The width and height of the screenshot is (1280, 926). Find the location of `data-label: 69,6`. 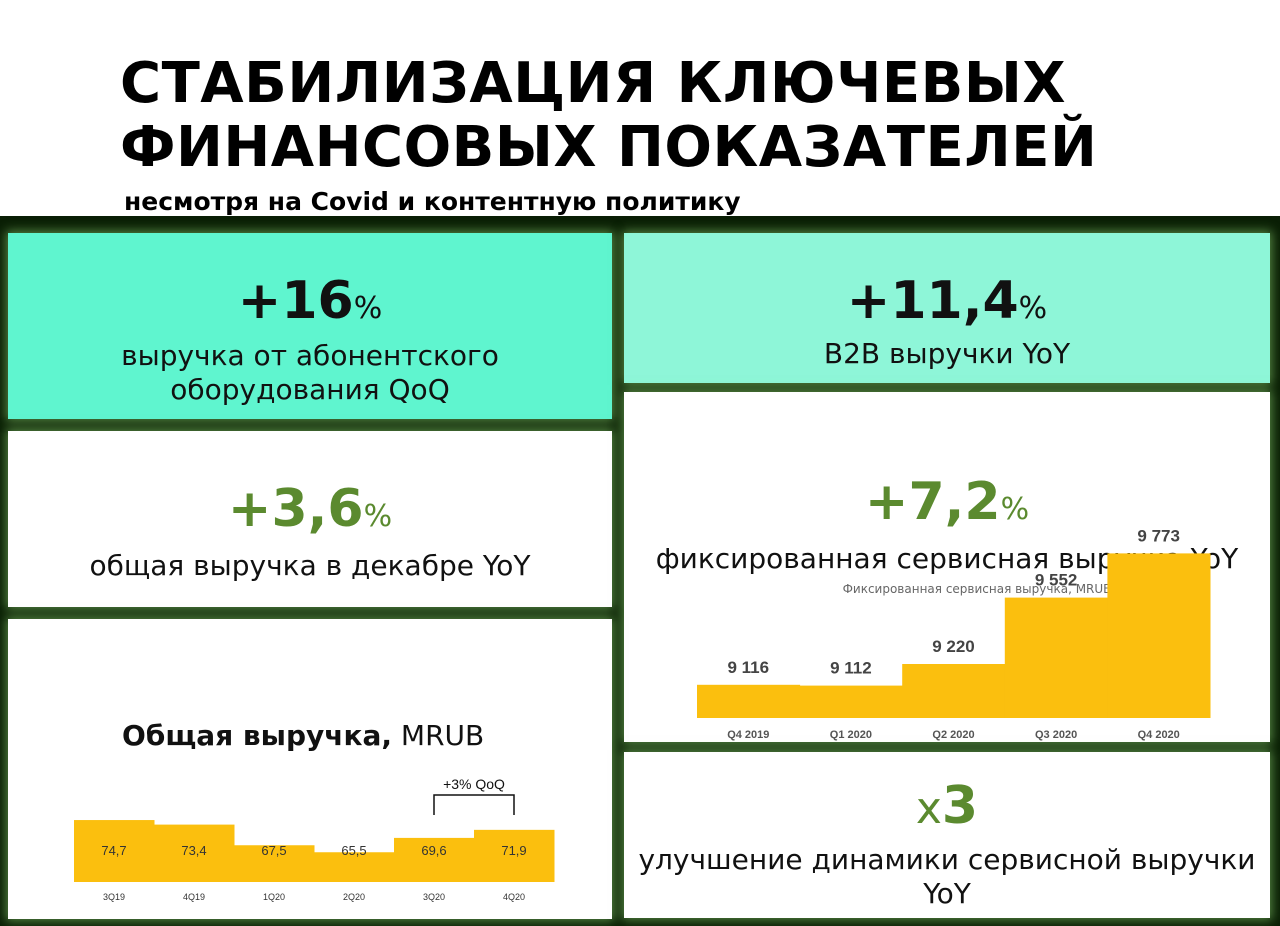

data-label: 69,6 is located at coordinates (433, 850).